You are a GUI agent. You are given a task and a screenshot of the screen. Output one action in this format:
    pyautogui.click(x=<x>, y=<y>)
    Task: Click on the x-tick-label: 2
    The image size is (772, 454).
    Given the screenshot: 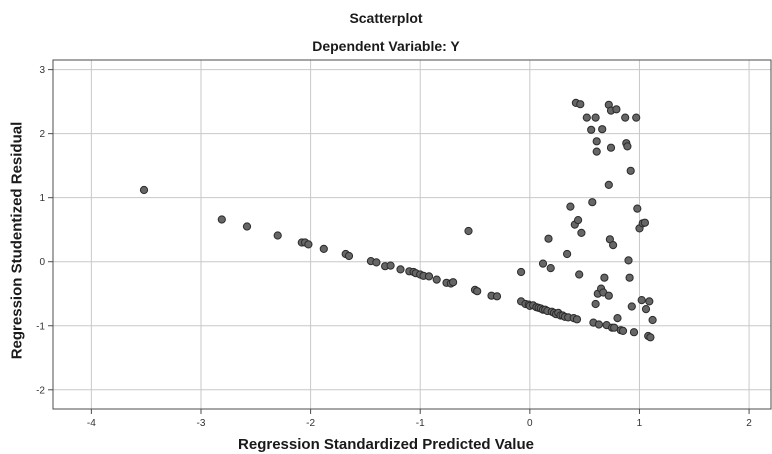 What is the action you would take?
    pyautogui.click(x=749, y=423)
    